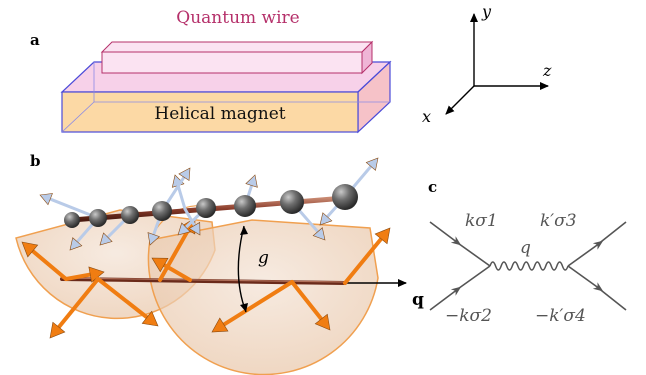 The width and height of the screenshot is (646, 375). What do you see at coordinates (233, 282) in the screenshot?
I see `magnet-chain` at bounding box center [233, 282].